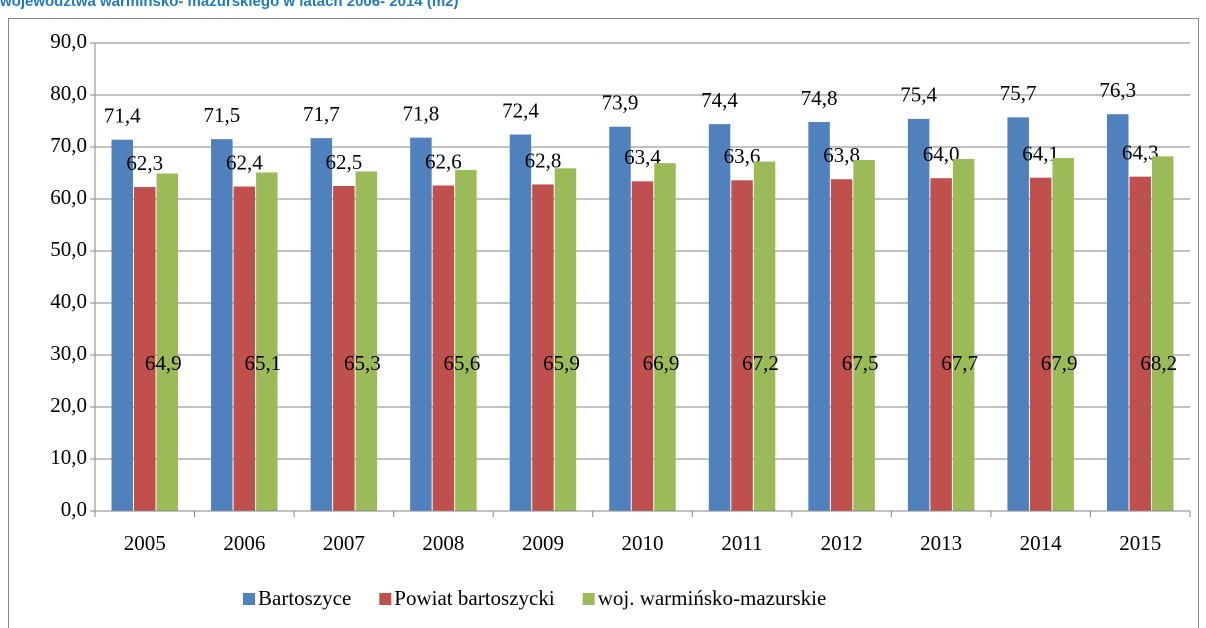 This screenshot has height=628, width=1206. Describe the element at coordinates (68, 41) in the screenshot. I see `y-tick-label: 90,0` at that location.